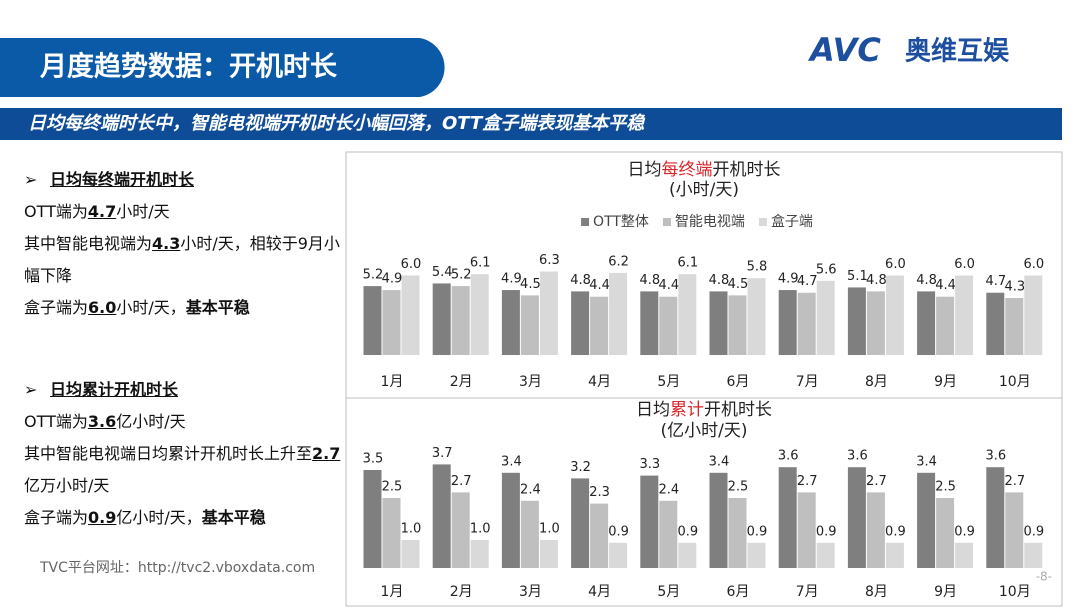  I want to click on legend-label: OTT整体, so click(621, 222).